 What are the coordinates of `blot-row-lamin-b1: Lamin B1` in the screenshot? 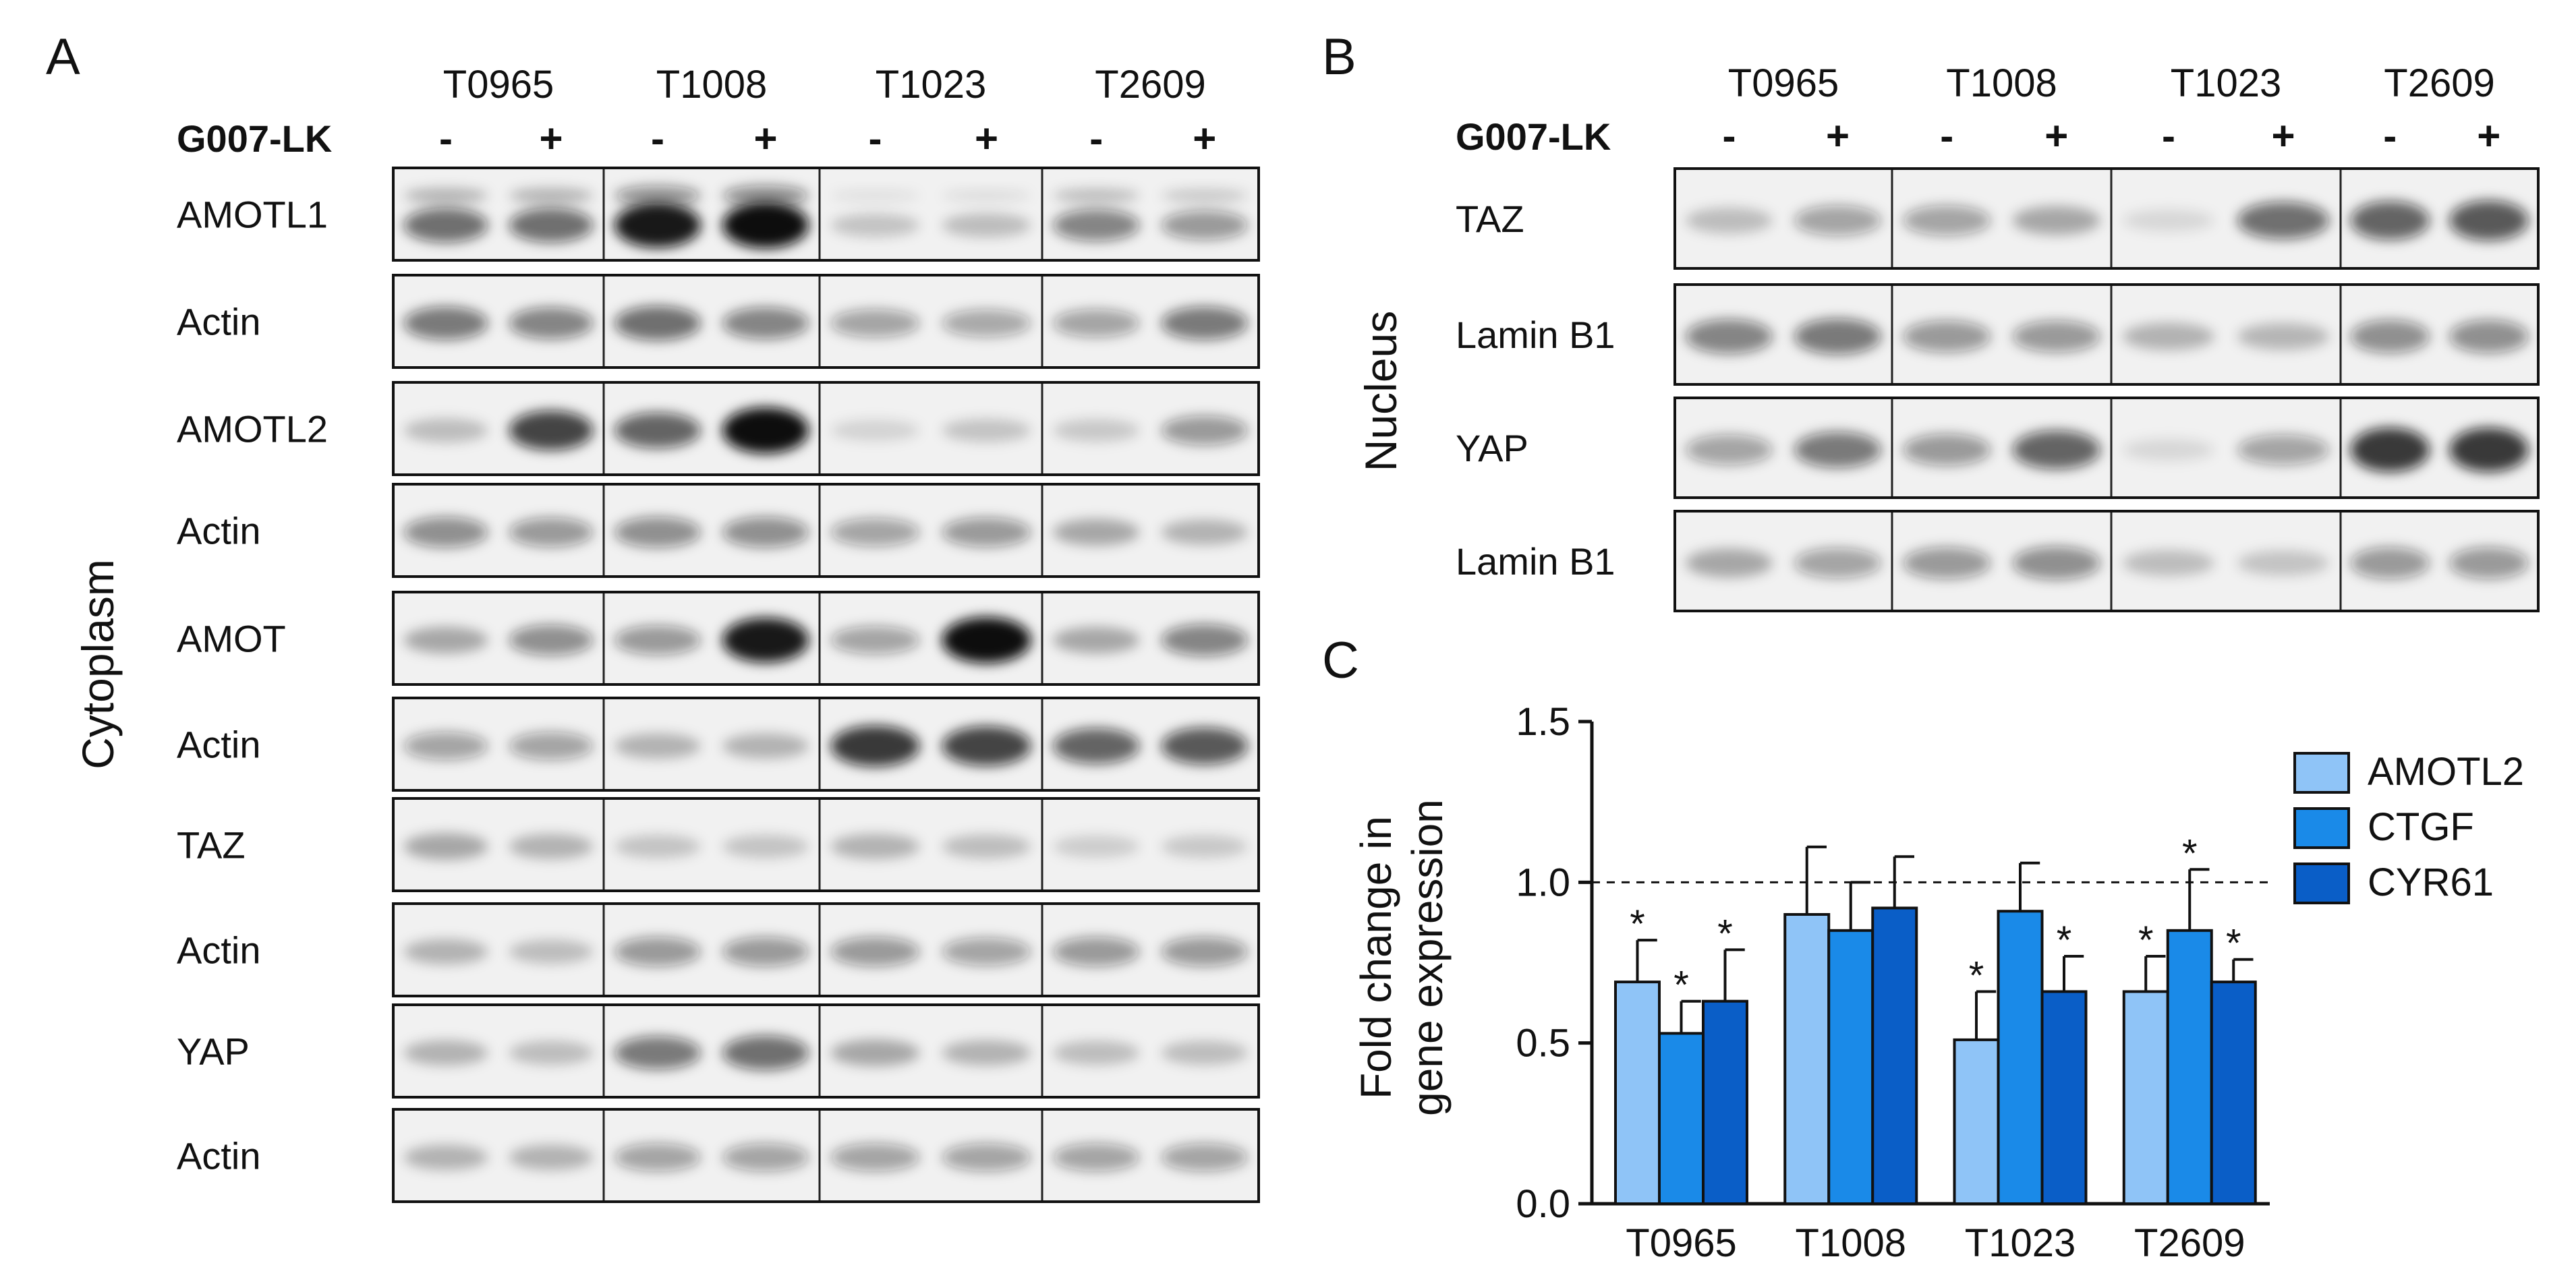 It's located at (1998, 561).